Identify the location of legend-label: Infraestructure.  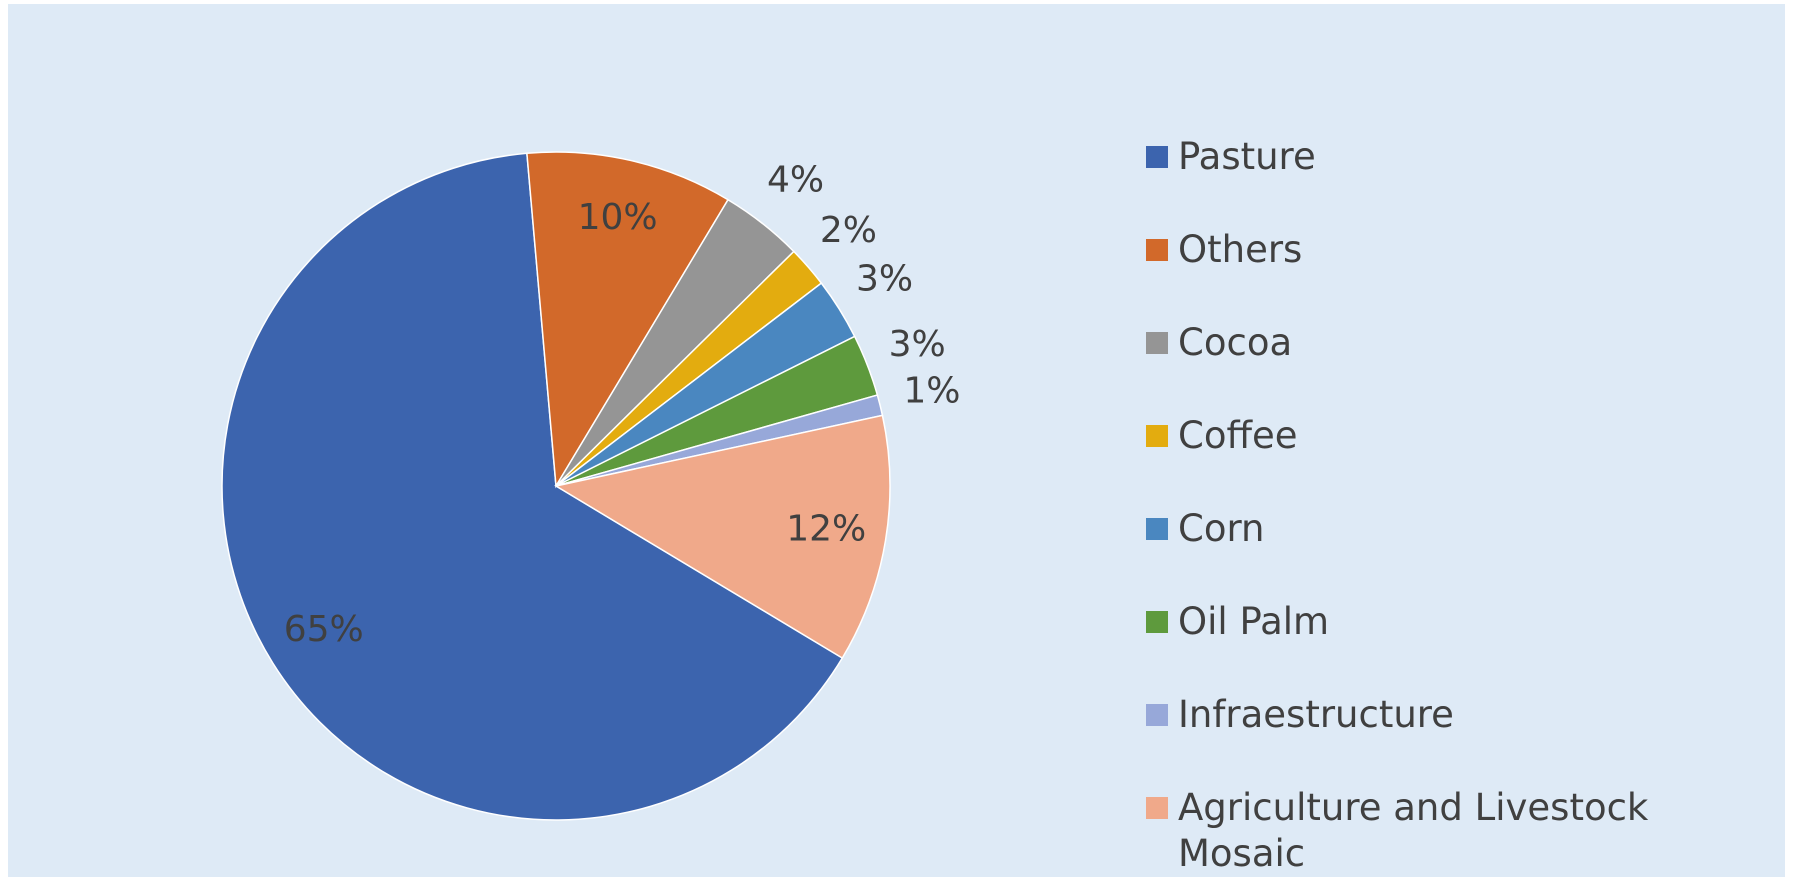
(1316, 714).